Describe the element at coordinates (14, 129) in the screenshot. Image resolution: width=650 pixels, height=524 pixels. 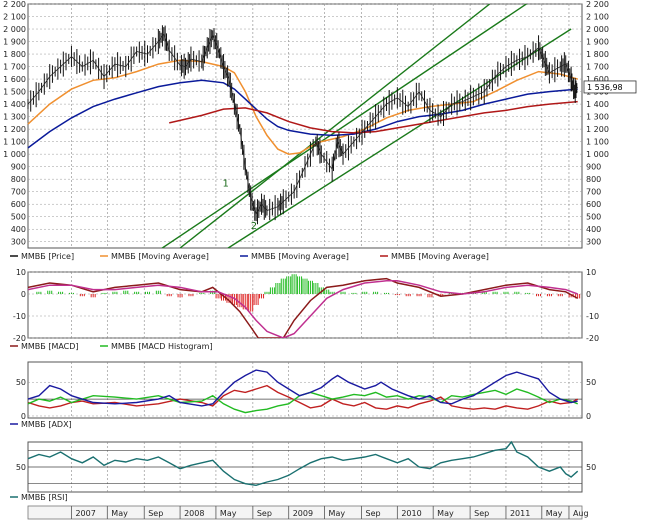
I see `price-y-tick-left: 1 200` at that location.